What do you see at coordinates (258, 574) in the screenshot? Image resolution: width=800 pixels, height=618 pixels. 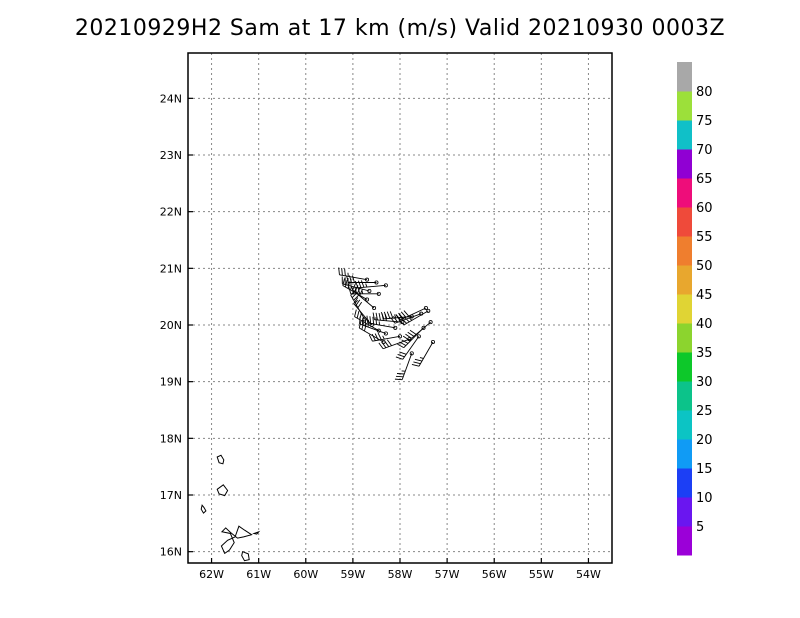 I see `x-tick-label: 61W` at bounding box center [258, 574].